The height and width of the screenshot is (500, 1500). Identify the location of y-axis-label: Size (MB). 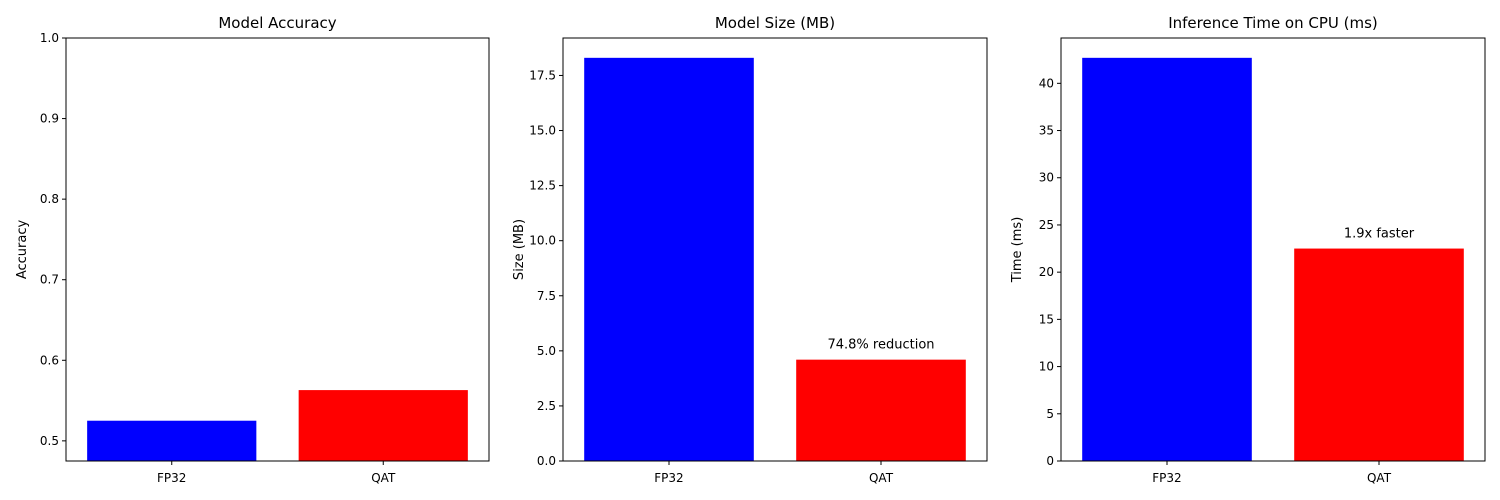
(519, 249).